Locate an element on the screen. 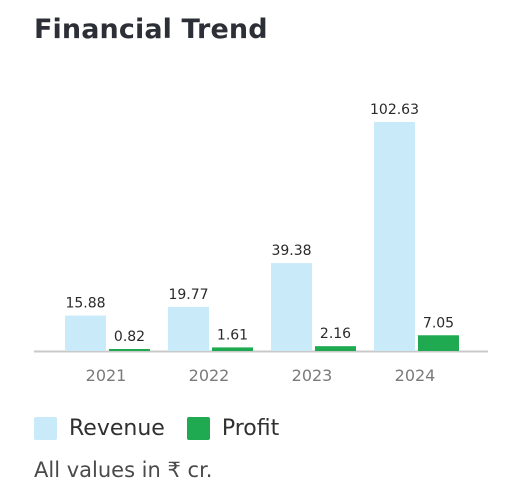 The width and height of the screenshot is (523, 500). chart-title: Financial Trend is located at coordinates (151, 29).